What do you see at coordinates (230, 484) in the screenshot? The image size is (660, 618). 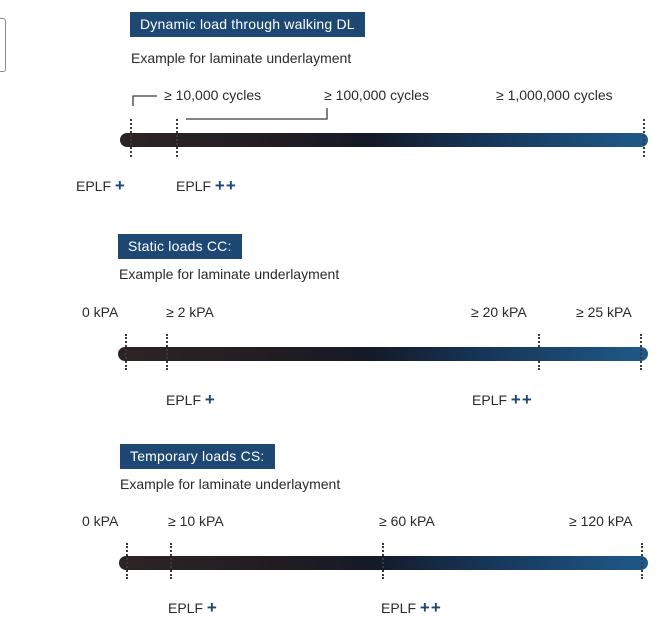 I see `section-subtitle: Example for laminate underlayment` at bounding box center [230, 484].